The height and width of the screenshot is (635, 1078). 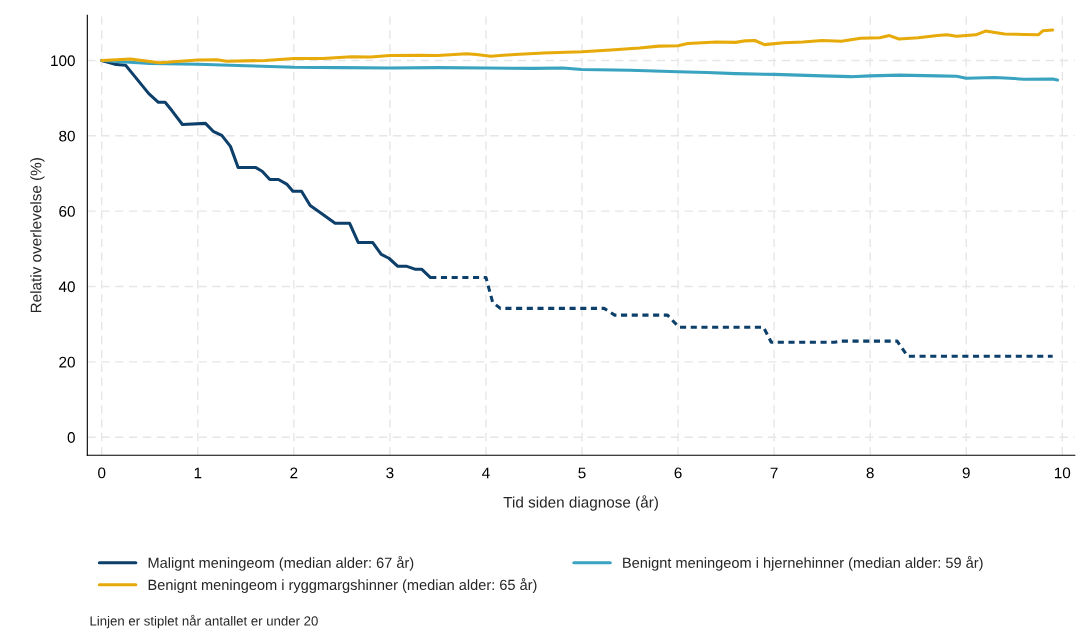 I want to click on x-tick-label: 1, so click(x=198, y=473).